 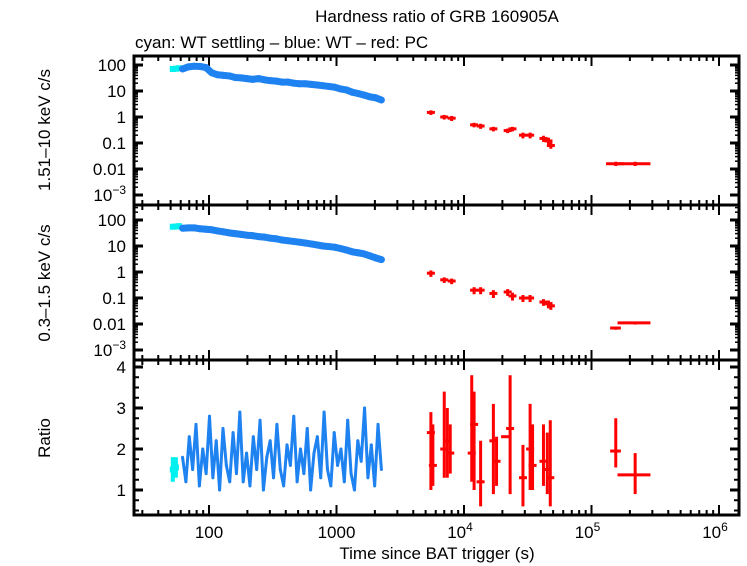 What do you see at coordinates (121, 449) in the screenshot?
I see `y-tick-label: 2` at bounding box center [121, 449].